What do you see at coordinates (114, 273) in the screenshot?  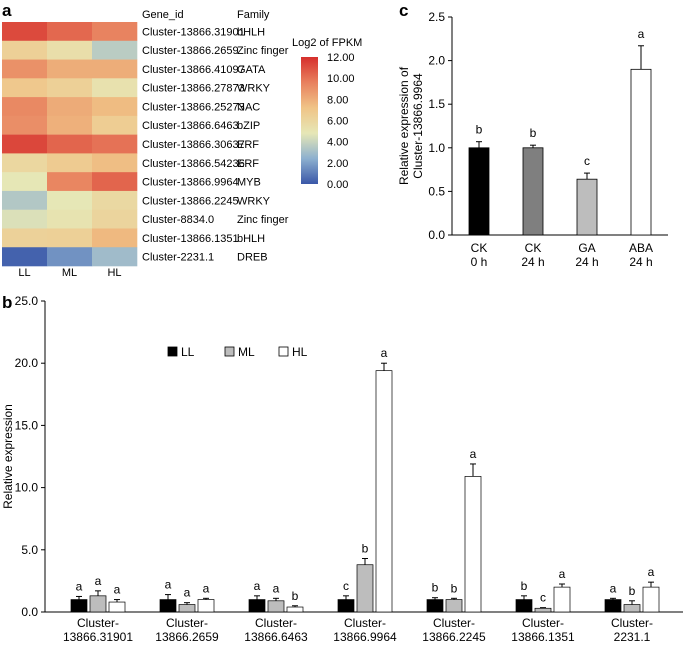 I see `heatmap-column-label: HL` at bounding box center [114, 273].